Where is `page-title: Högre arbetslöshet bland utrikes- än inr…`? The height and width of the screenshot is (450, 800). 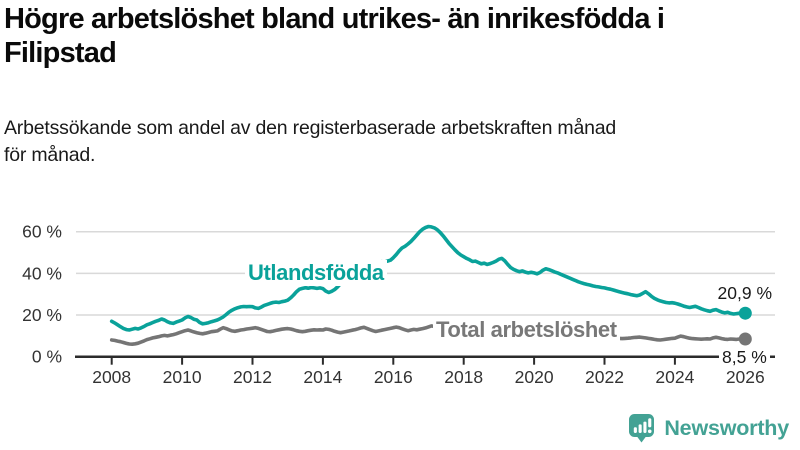
page-title: Högre arbetslöshet bland utrikes- än inr… is located at coordinates (400, 37).